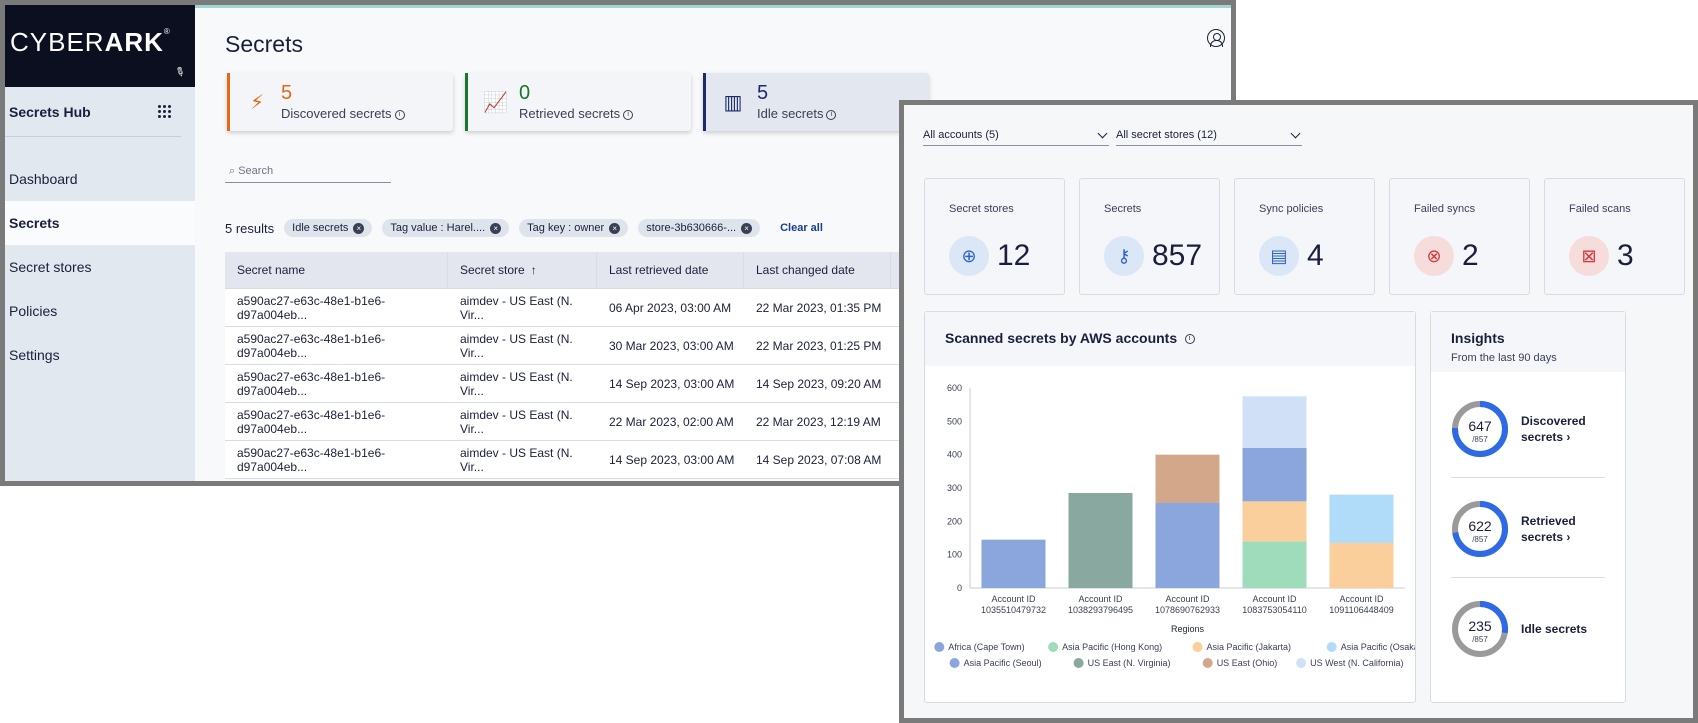 The image size is (1698, 723). Describe the element at coordinates (954, 388) in the screenshot. I see `y-tick-label: 600` at that location.